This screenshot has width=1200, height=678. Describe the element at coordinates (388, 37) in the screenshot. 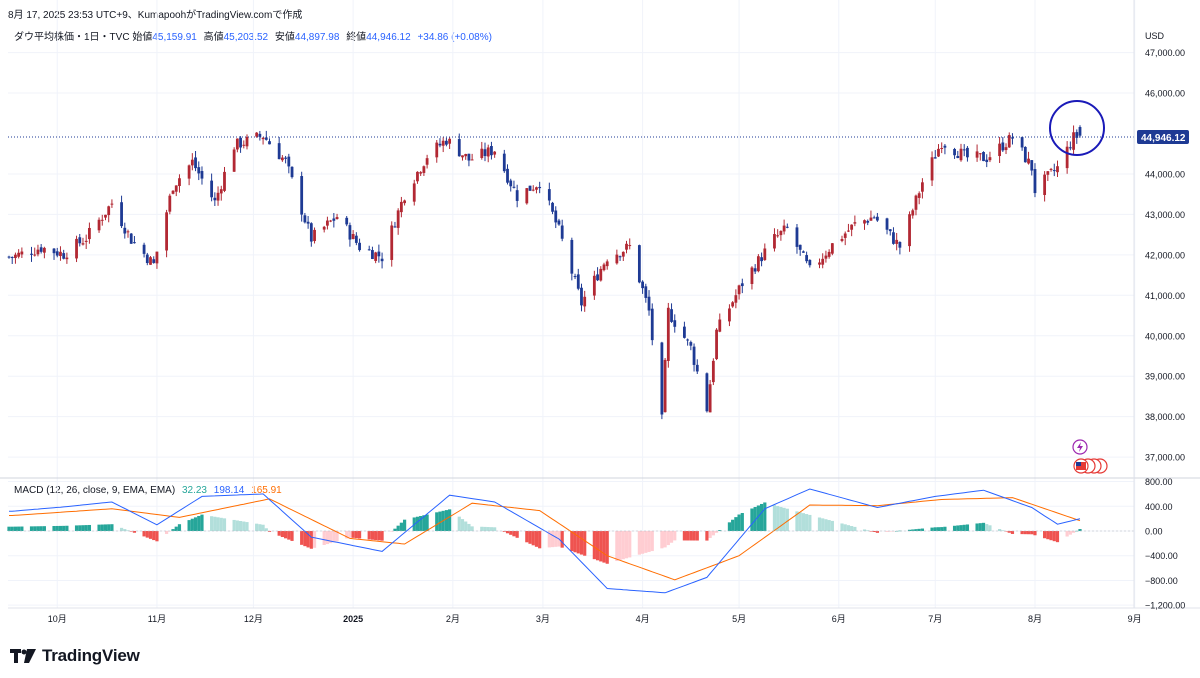

I see `close-value: 44,946.12` at that location.